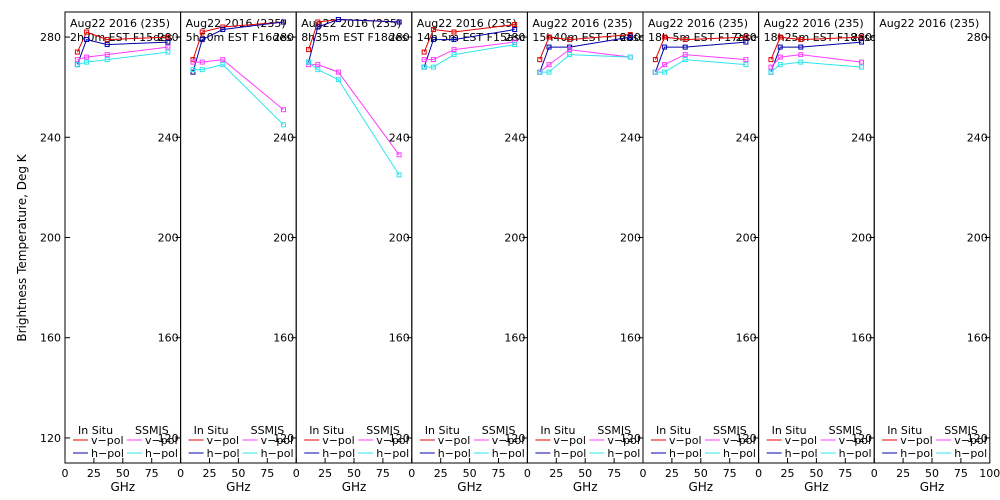 The image size is (1000, 500). I want to click on y-tick-label: 280, so click(514, 37).